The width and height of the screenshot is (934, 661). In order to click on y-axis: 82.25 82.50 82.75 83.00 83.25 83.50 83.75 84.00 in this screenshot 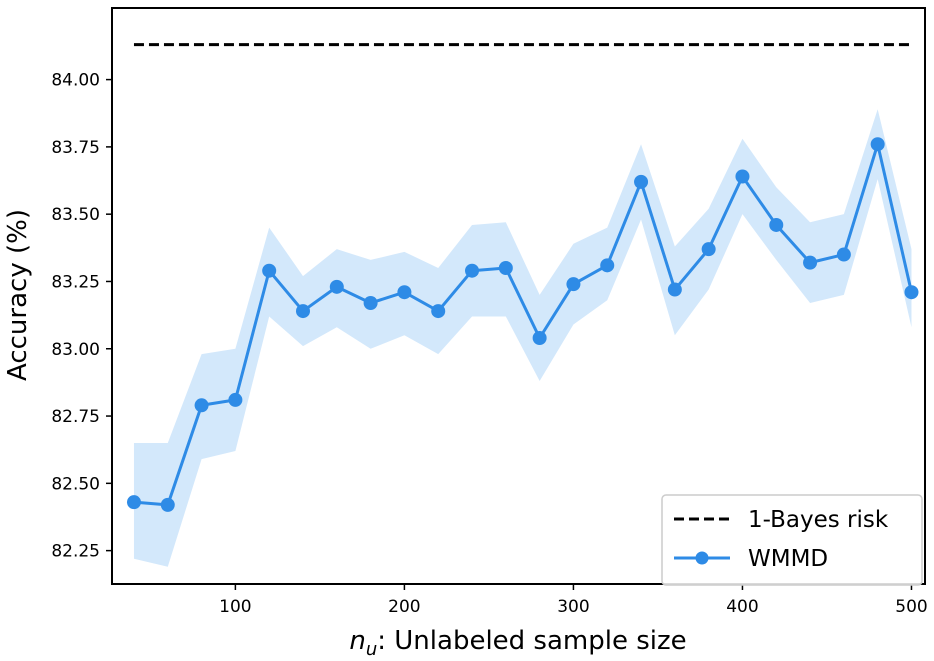, I will do `click(81, 316)`.